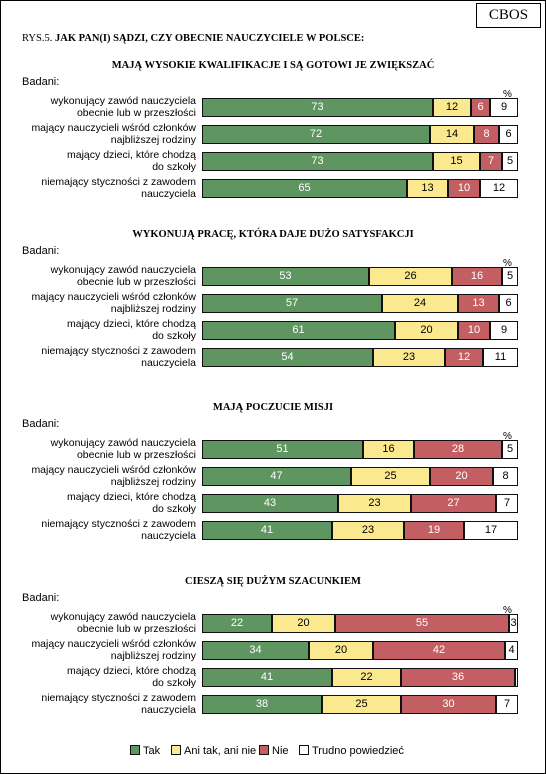  Describe the element at coordinates (427, 188) in the screenshot. I see `bar-segment-ani: 13` at that location.